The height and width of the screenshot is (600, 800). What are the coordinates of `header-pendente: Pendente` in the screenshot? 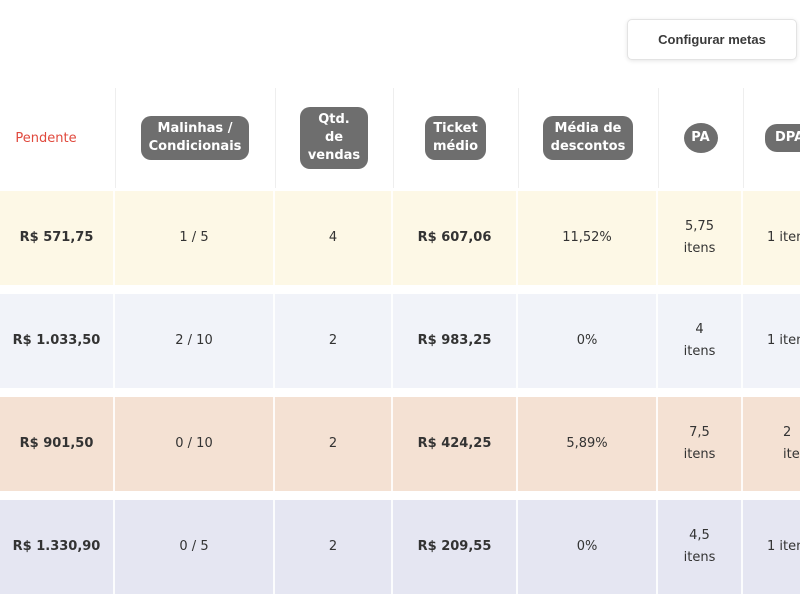 It's located at (46, 138).